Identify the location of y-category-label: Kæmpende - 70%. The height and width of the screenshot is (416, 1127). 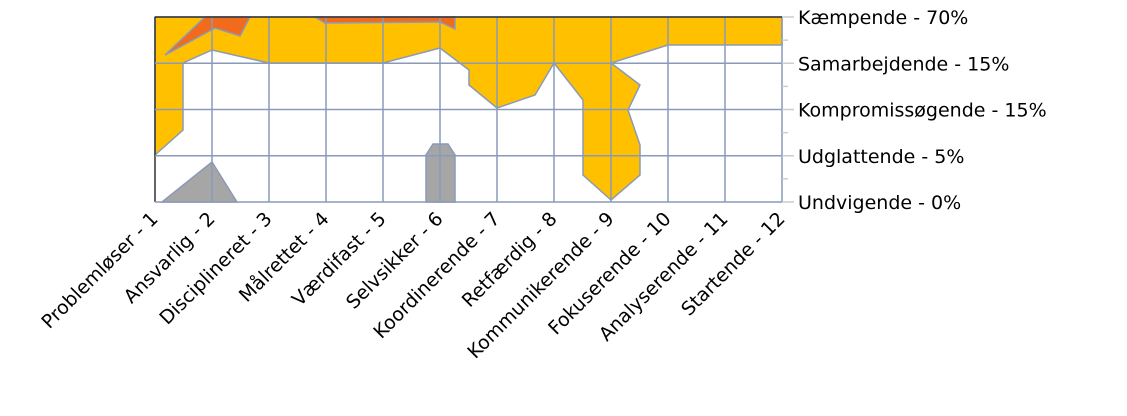
(883, 18).